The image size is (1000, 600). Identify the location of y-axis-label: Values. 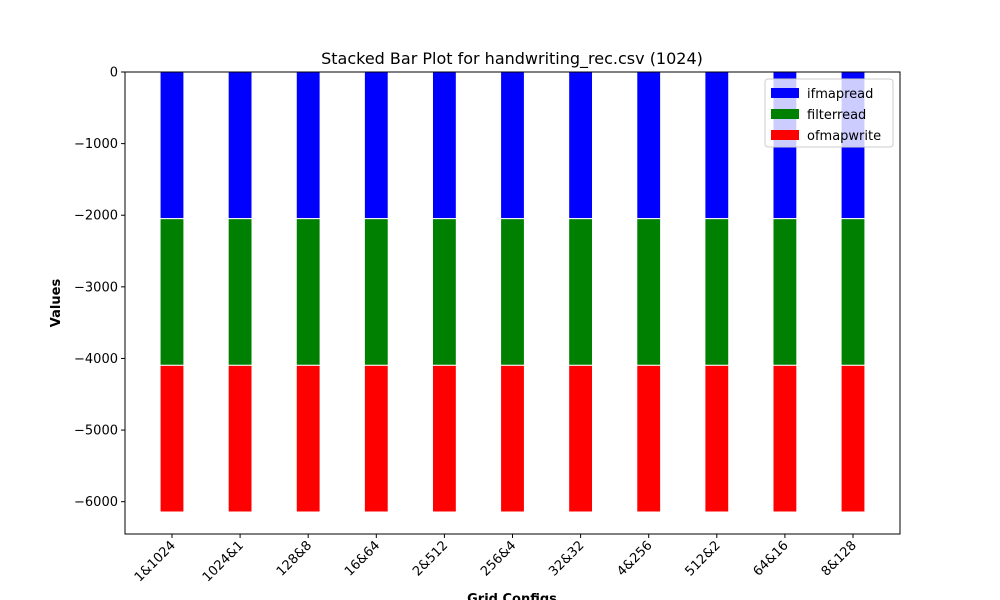
(56, 303).